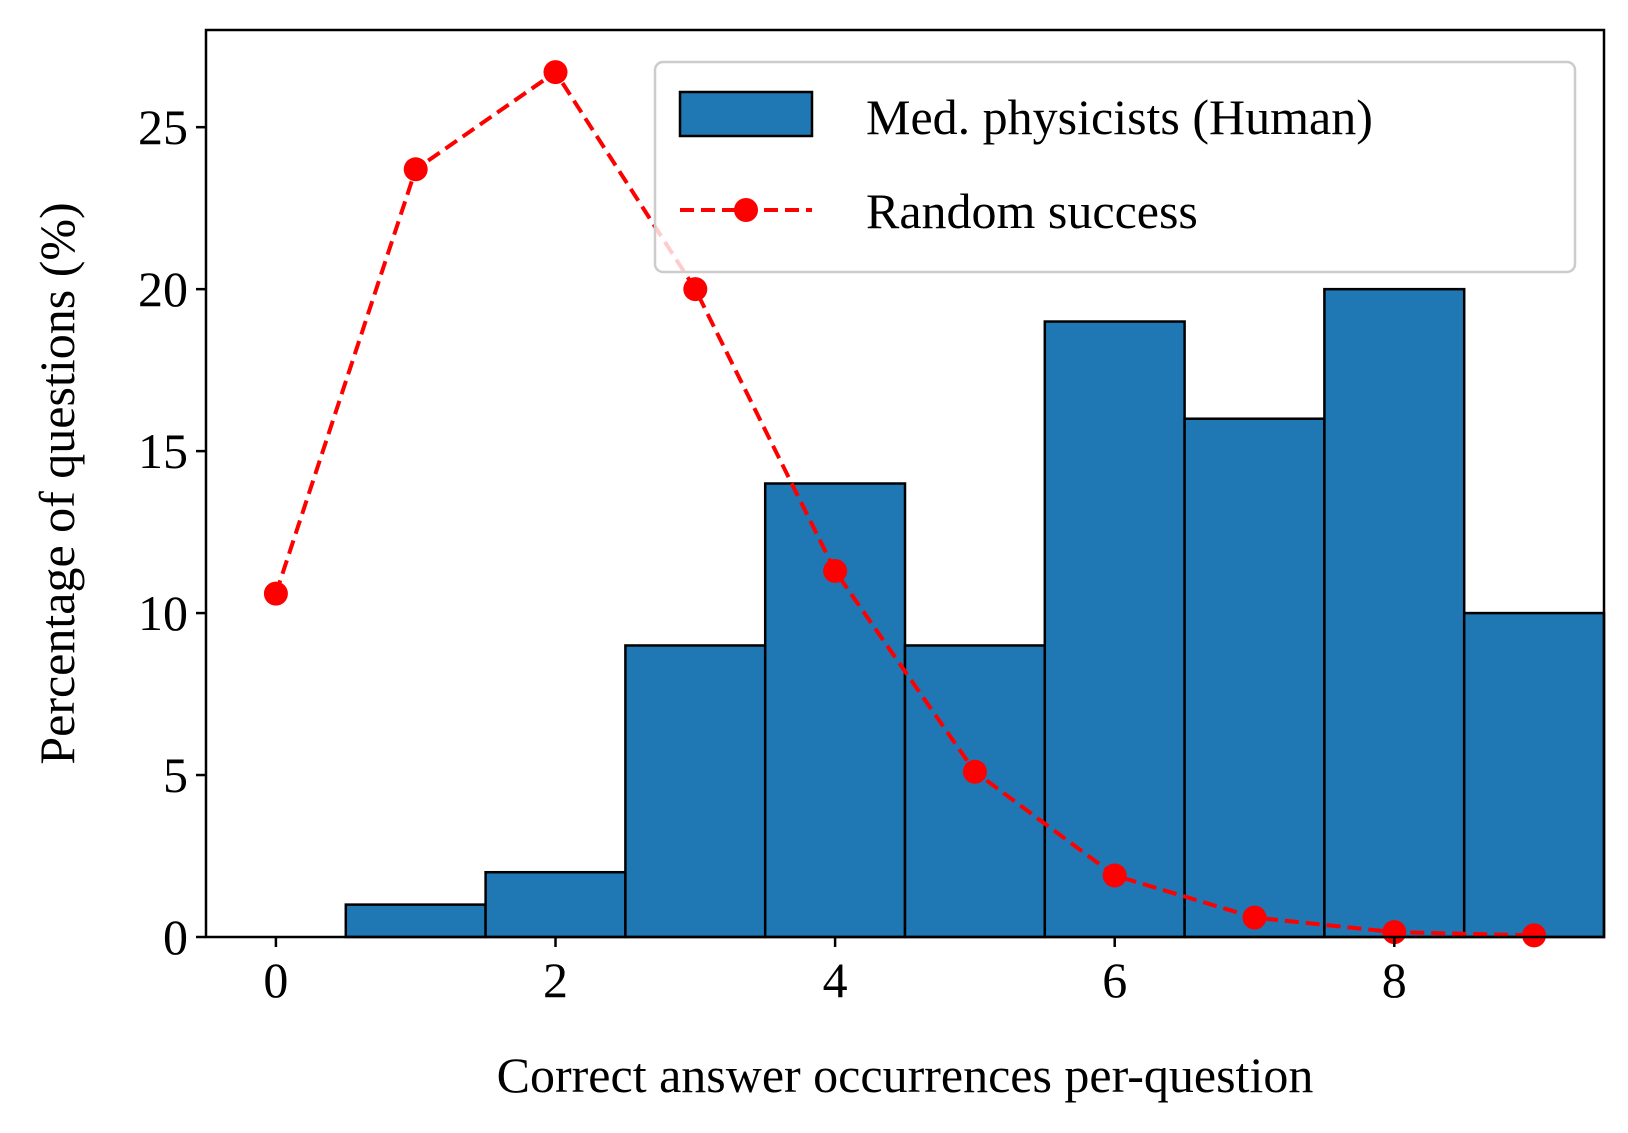 The width and height of the screenshot is (1628, 1133). I want to click on y-axis-label: Percentage of questions (%), so click(57, 483).